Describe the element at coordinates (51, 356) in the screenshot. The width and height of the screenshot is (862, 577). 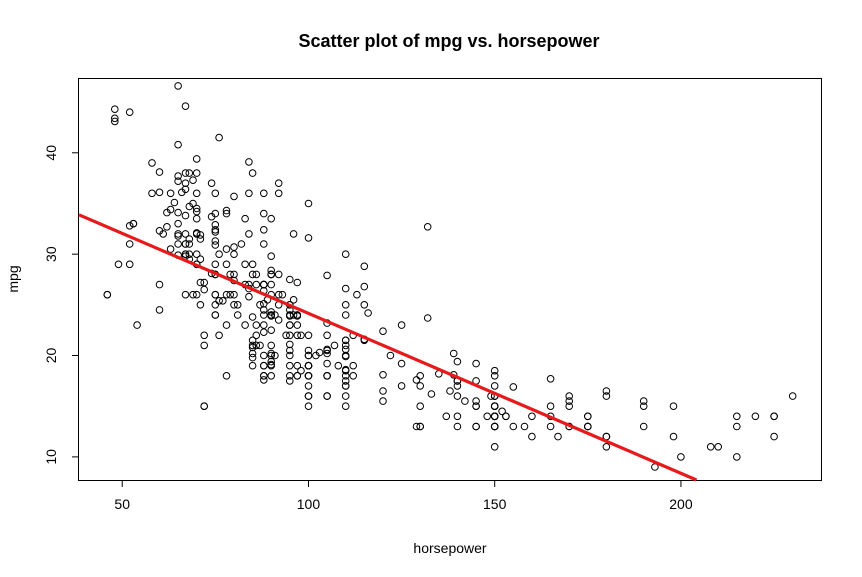
I see `y-tick-label: 20` at that location.